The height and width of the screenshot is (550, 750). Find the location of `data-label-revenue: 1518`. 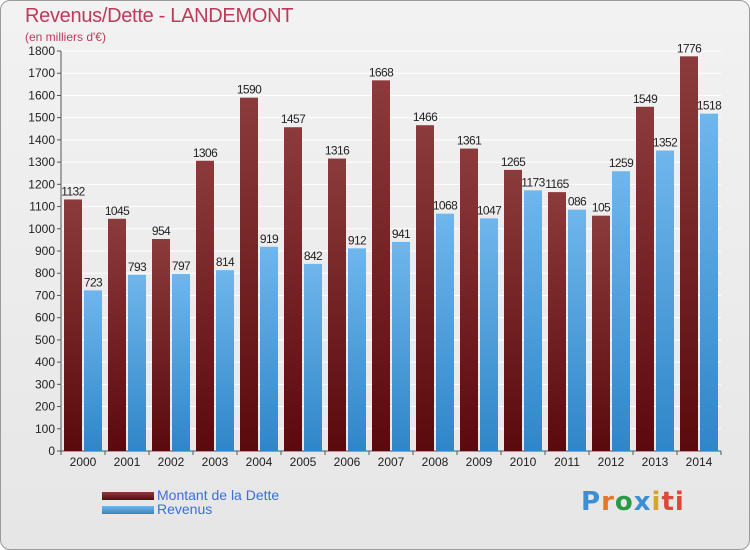

data-label-revenue: 1518 is located at coordinates (709, 106).